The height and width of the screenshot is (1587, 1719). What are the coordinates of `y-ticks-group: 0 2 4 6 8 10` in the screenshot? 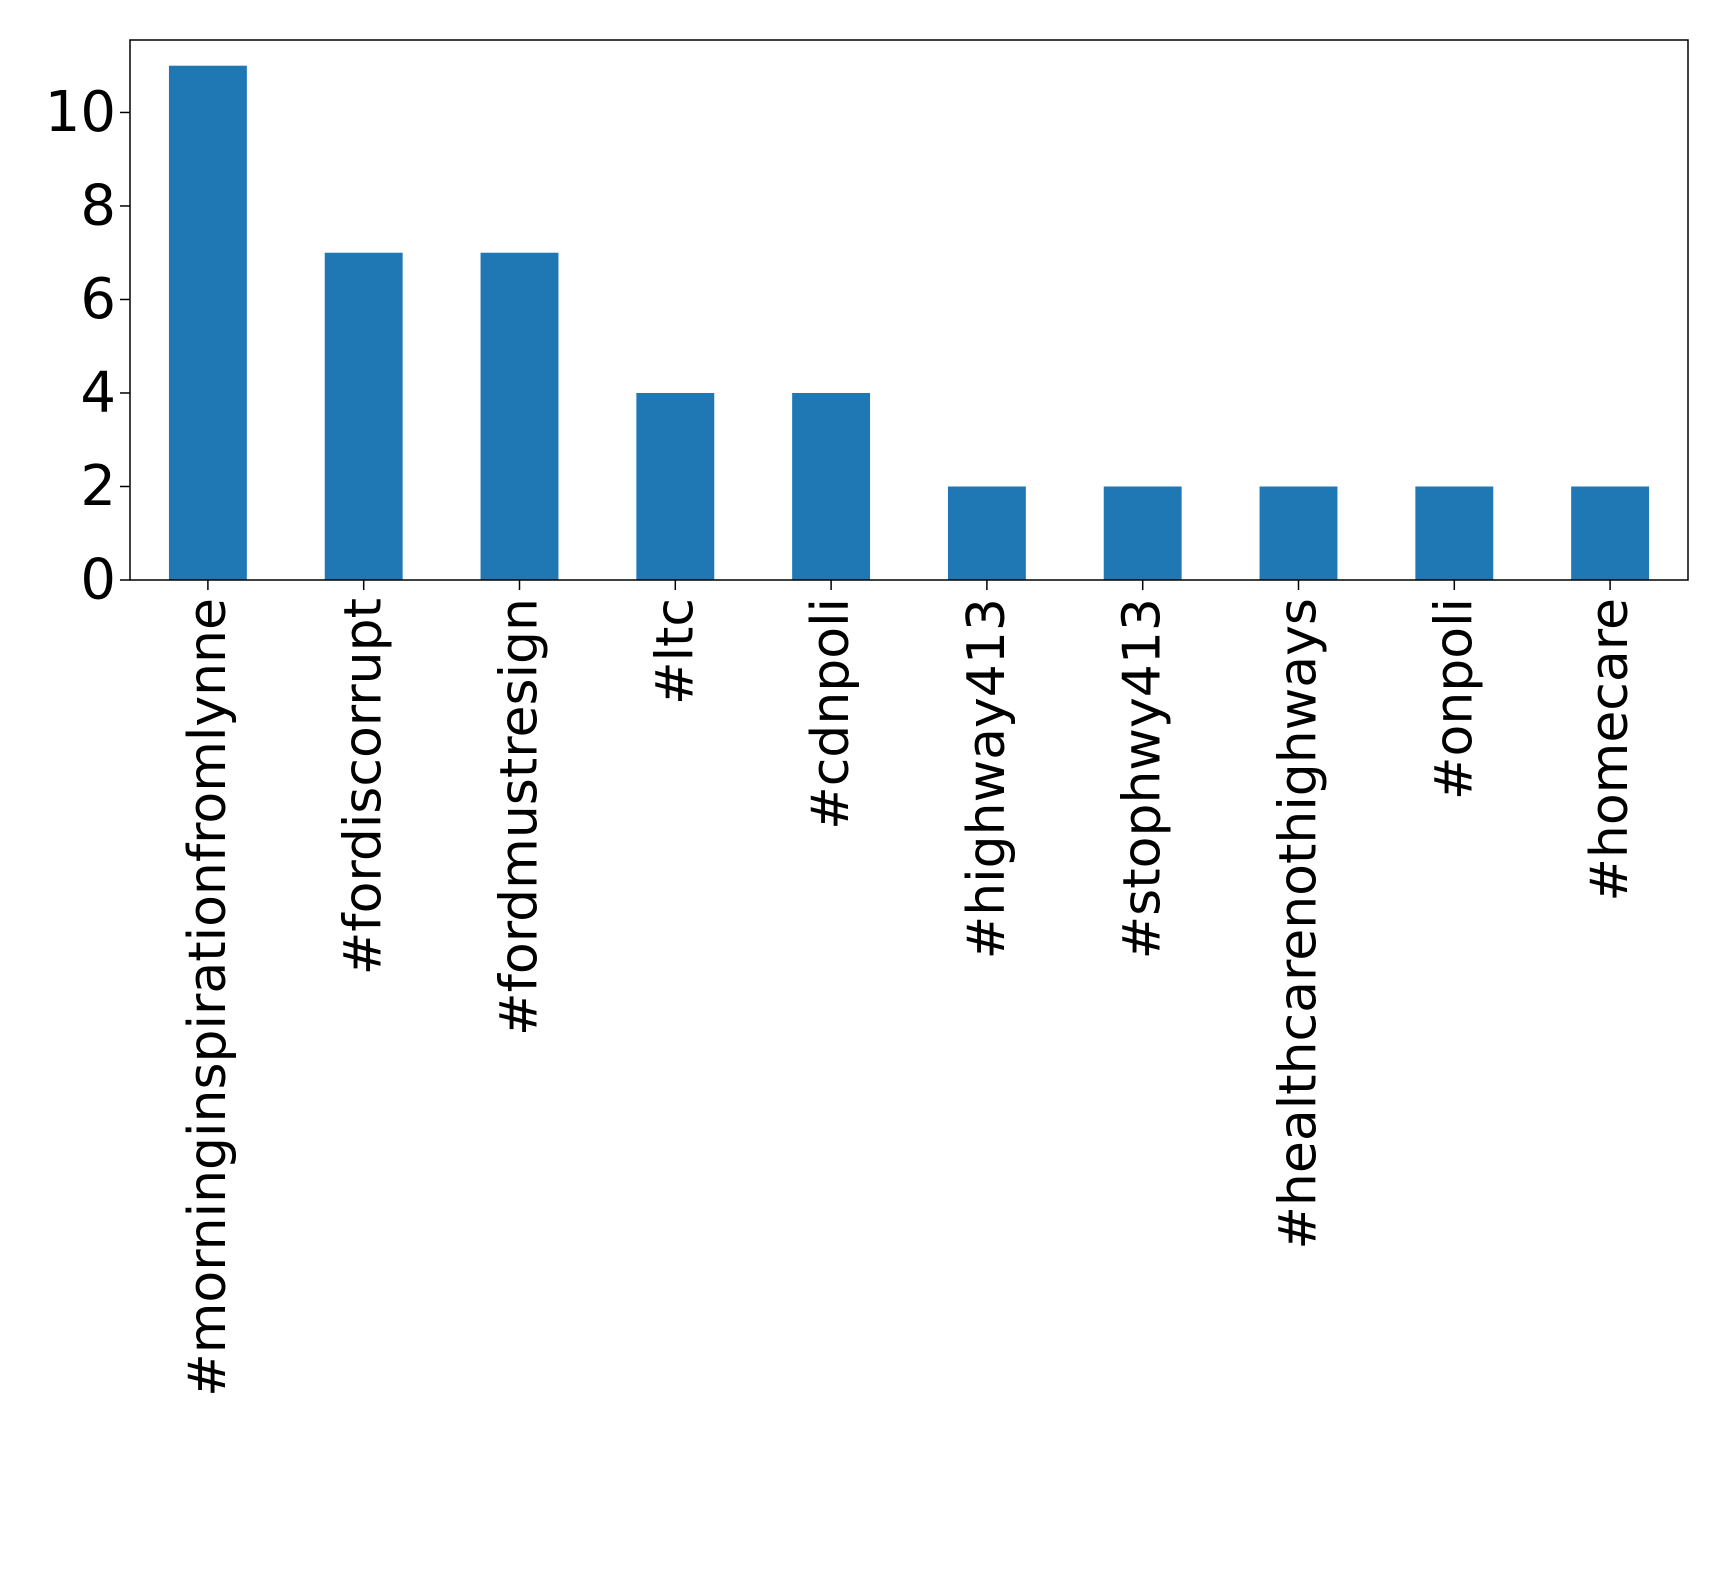 It's located at (87, 346).